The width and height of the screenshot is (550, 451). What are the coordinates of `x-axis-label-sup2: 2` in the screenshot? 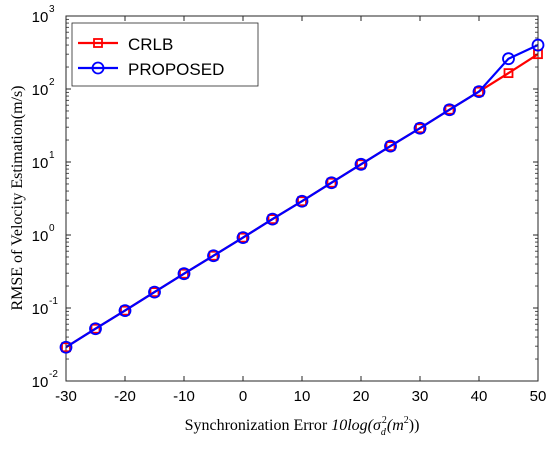 It's located at (406, 420).